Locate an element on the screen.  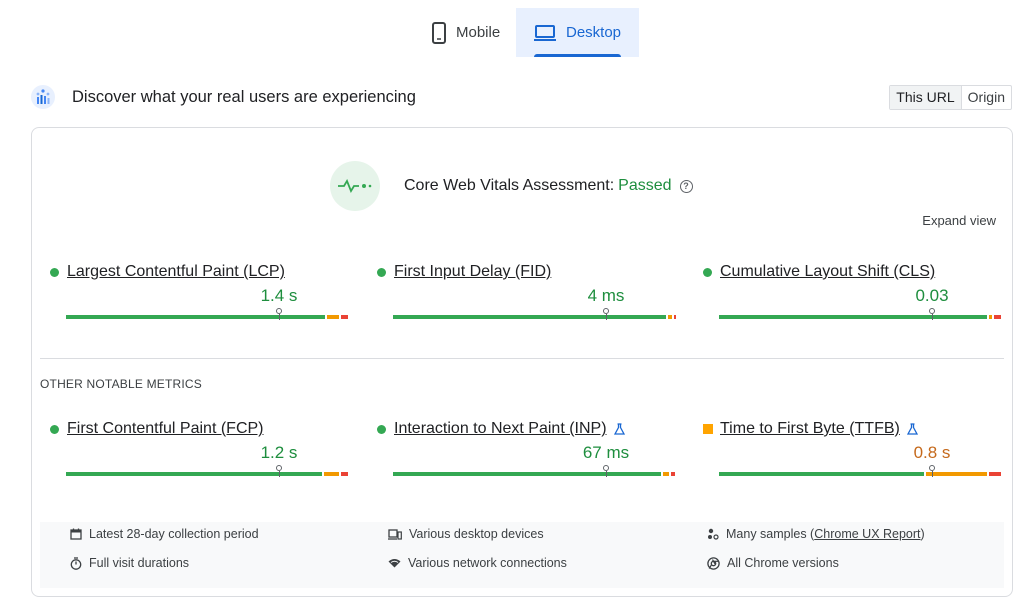
metric-name-link: Time to First Byte (TTFB) is located at coordinates (810, 428).